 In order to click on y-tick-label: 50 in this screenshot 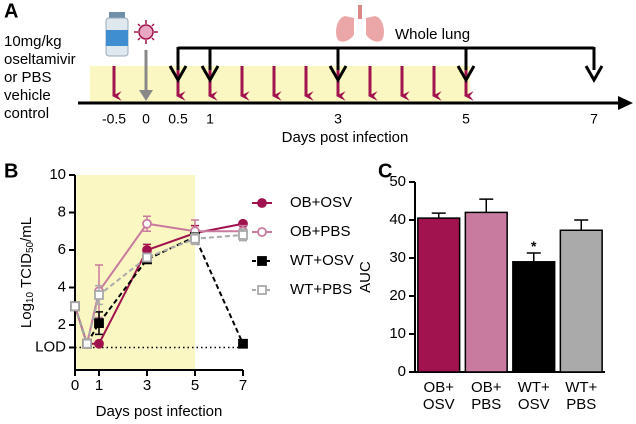, I will do `click(397, 181)`.